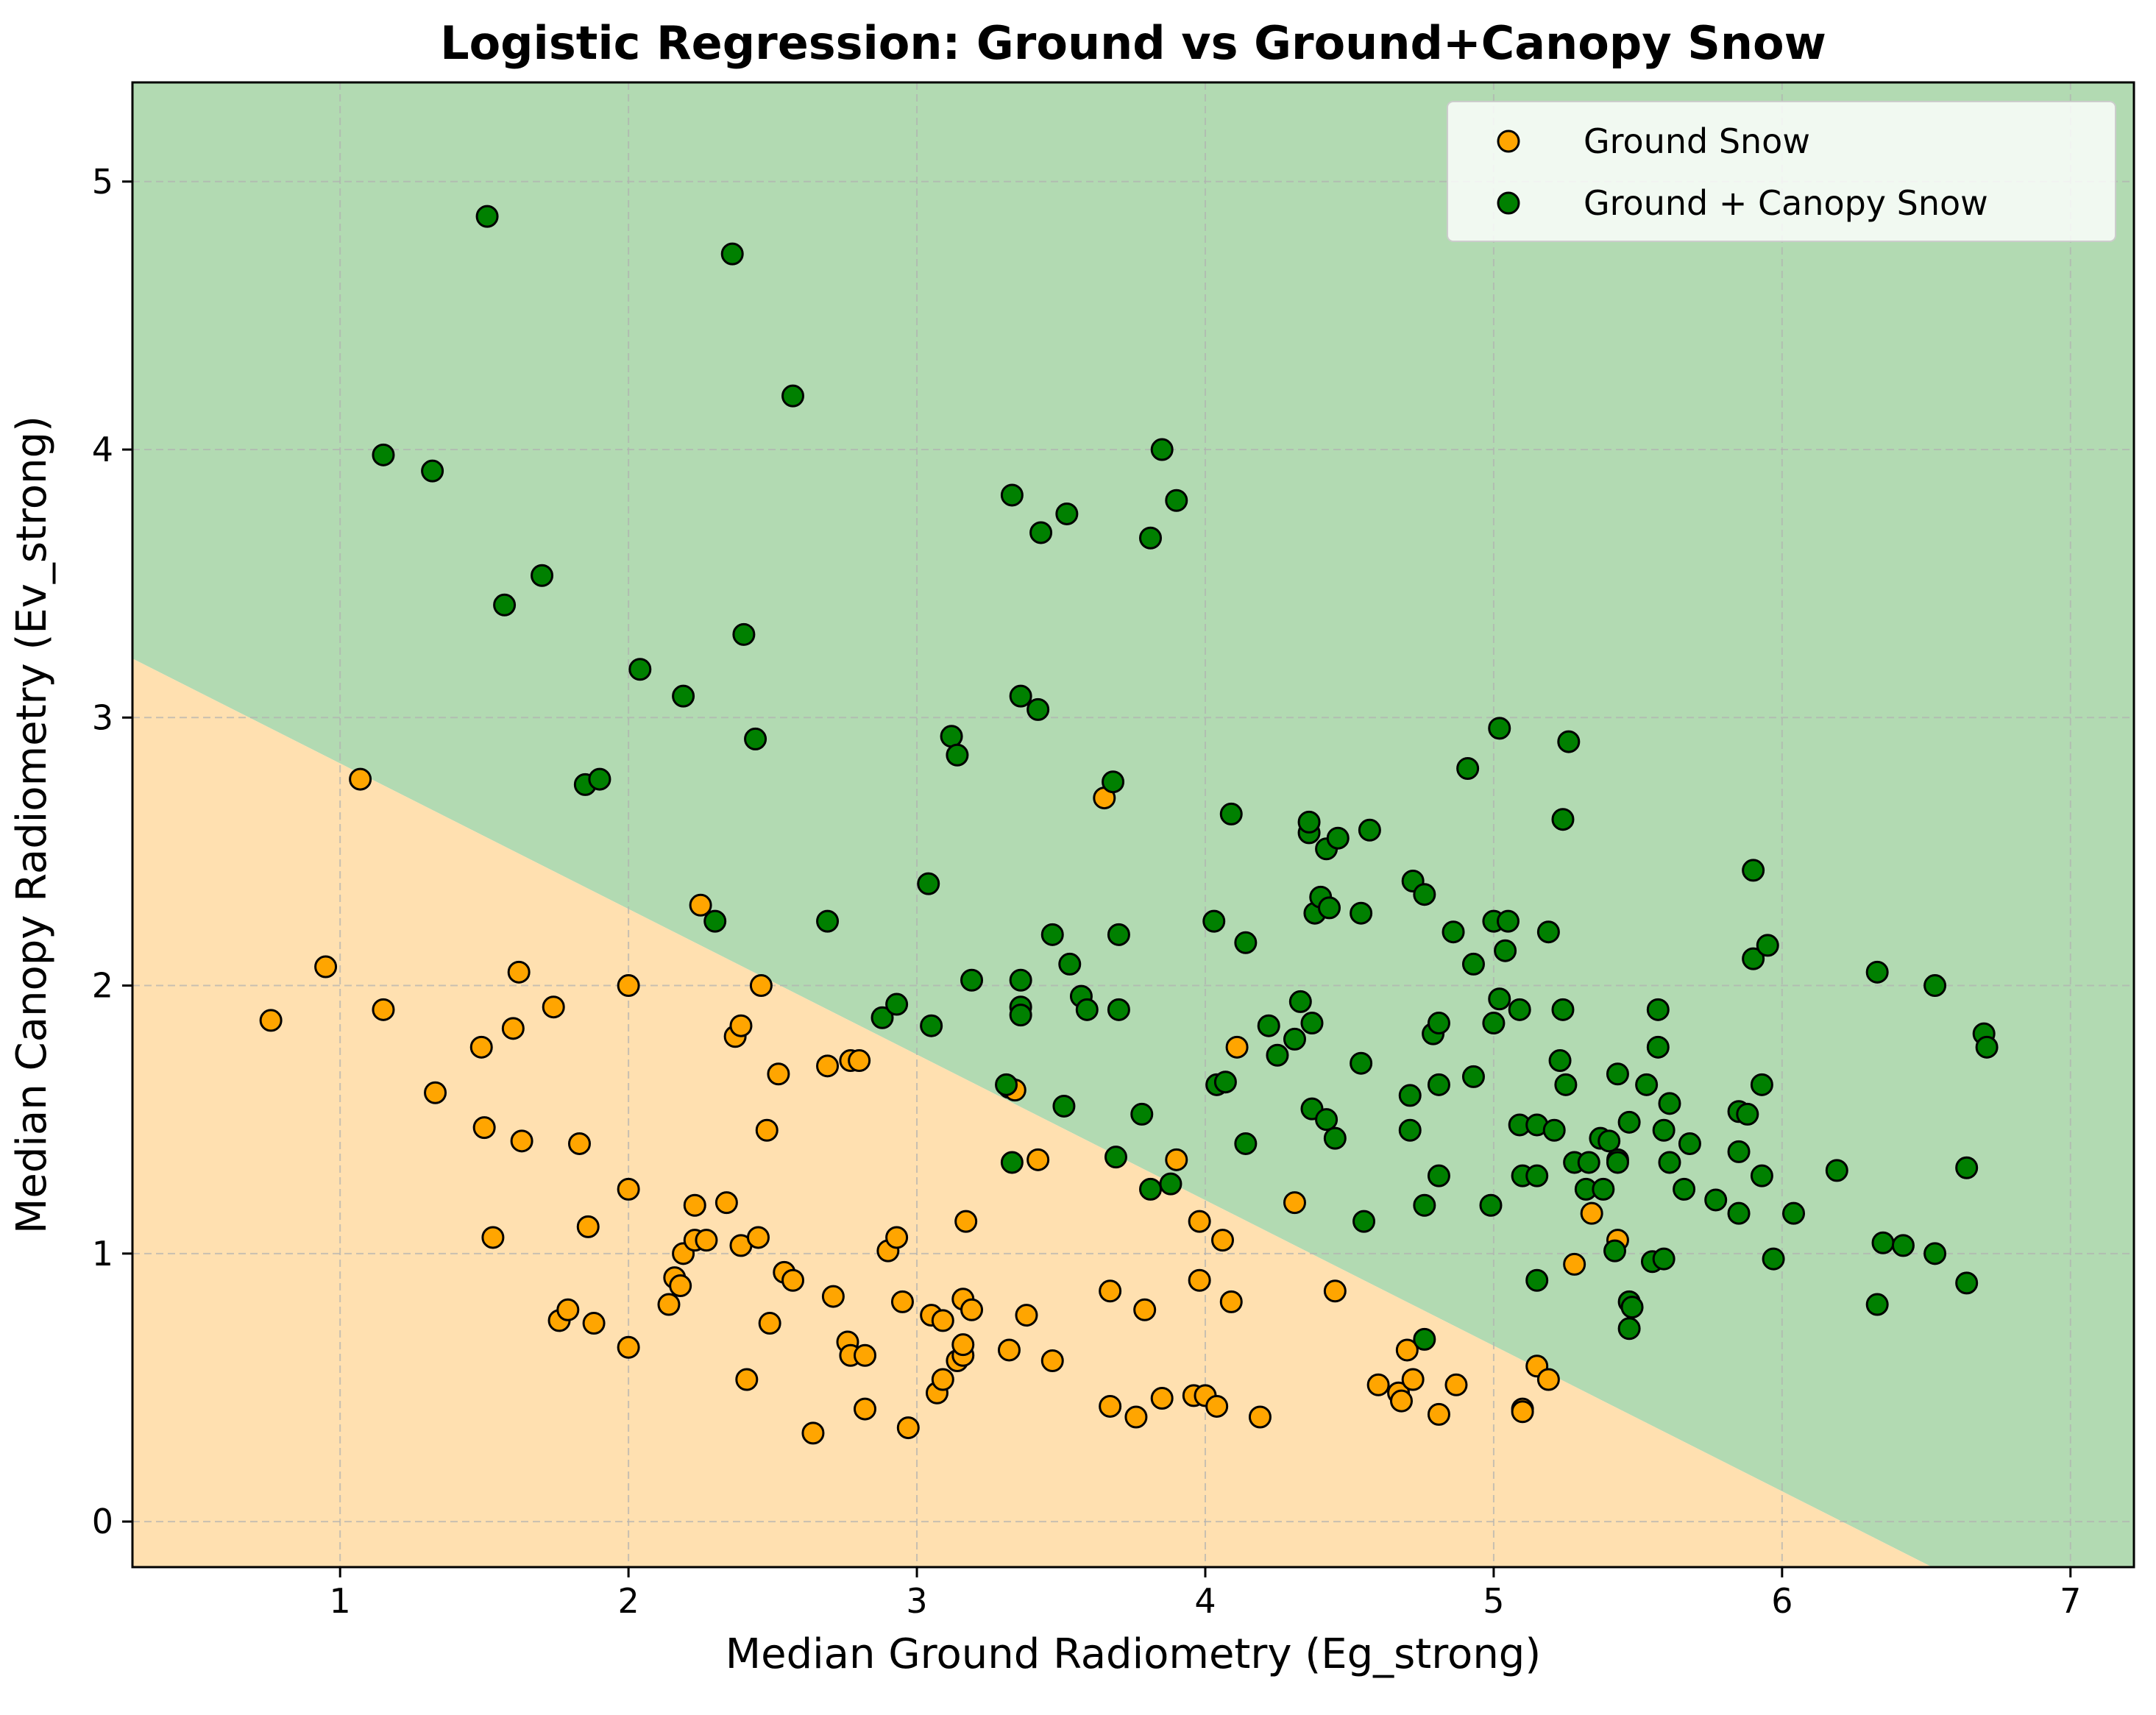  Describe the element at coordinates (1786, 203) in the screenshot. I see `legend-label-canopy-snow: Ground + Canopy Snow` at that location.